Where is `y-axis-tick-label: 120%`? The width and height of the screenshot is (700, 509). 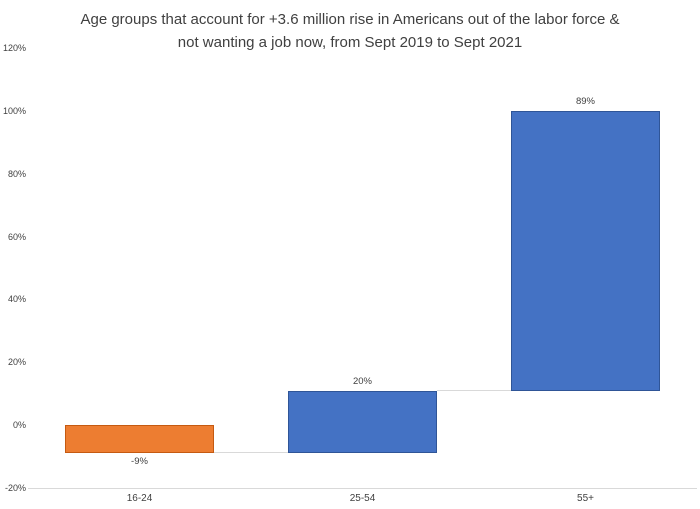 y-axis-tick-label: 120% is located at coordinates (14, 48).